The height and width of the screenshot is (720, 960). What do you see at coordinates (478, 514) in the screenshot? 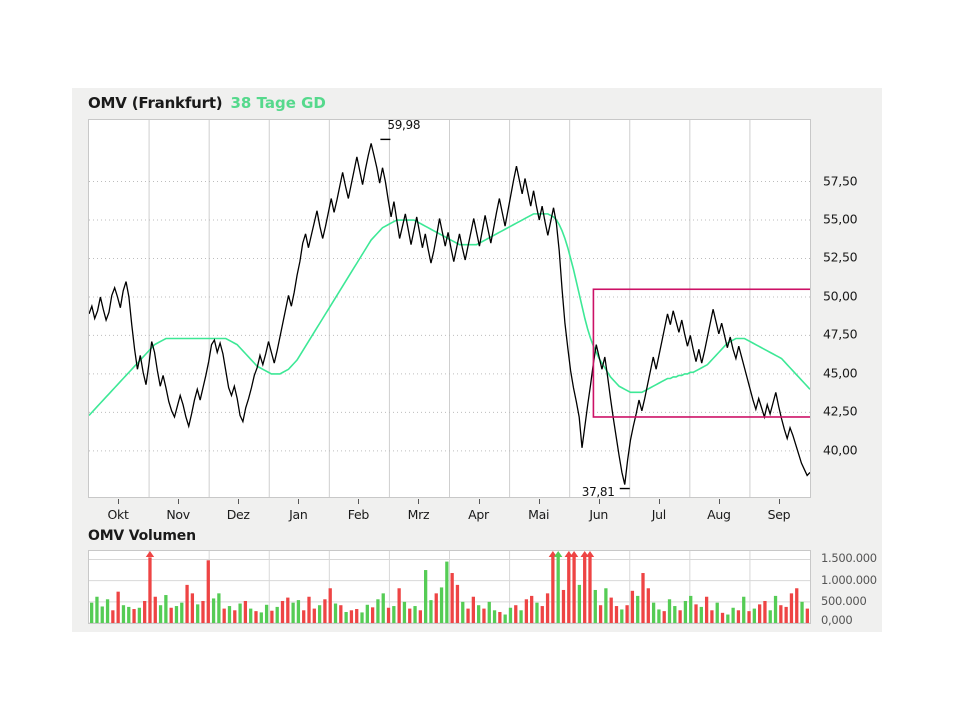
I see `price-x-tick-label: Apr` at bounding box center [478, 514].